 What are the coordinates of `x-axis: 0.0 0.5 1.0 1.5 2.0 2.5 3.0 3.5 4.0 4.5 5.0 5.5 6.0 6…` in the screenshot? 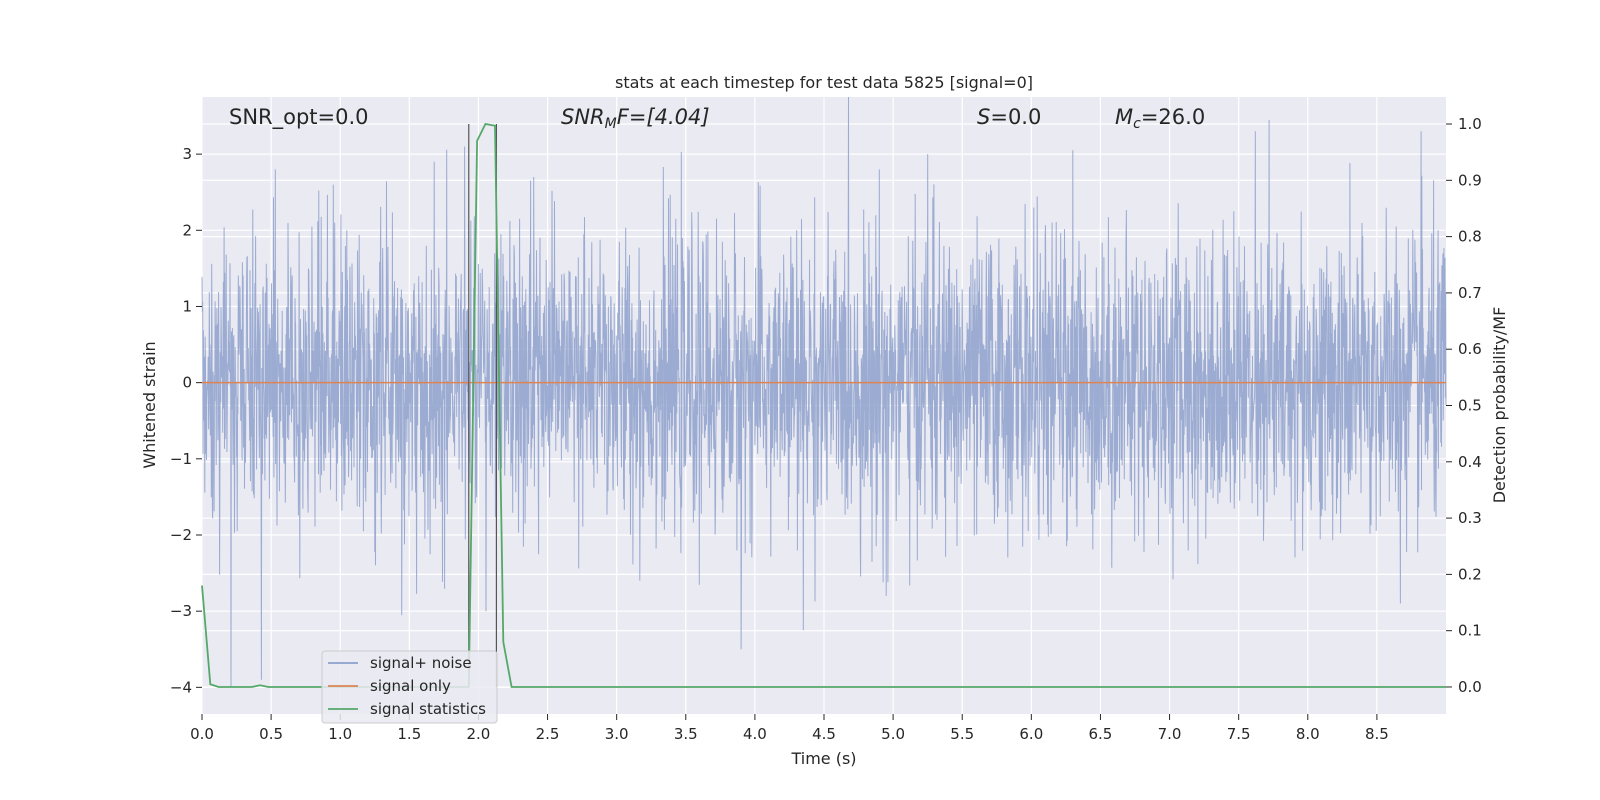 It's located at (789, 728).